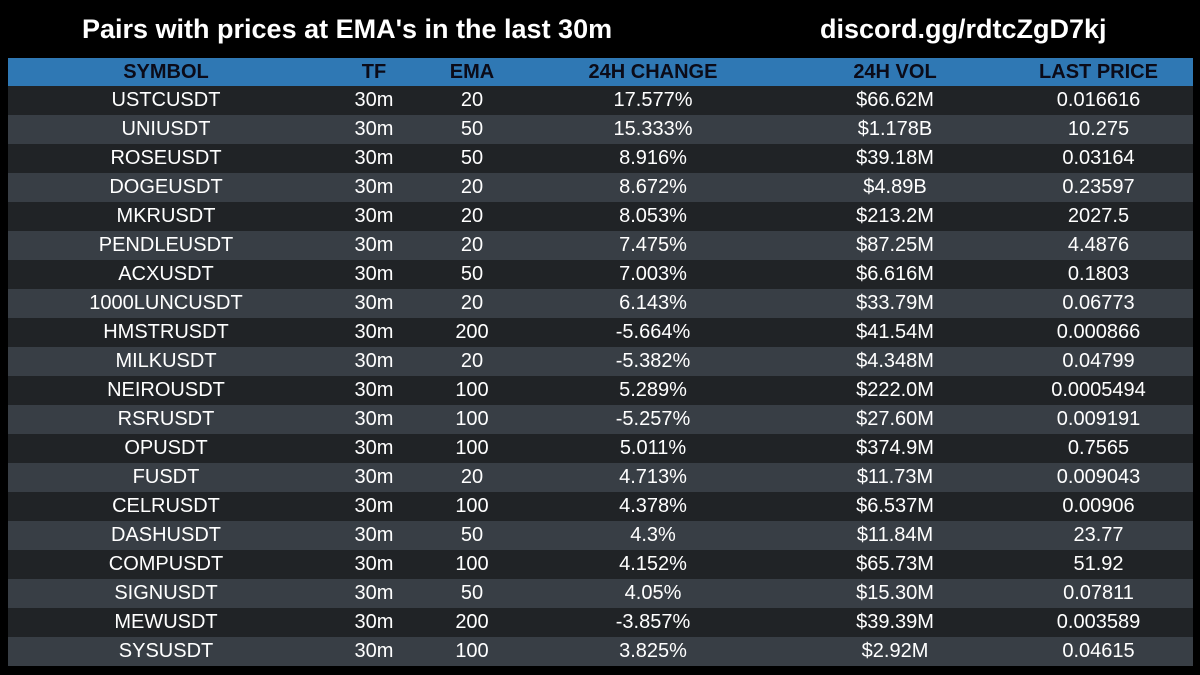 The width and height of the screenshot is (1200, 675). Describe the element at coordinates (600, 216) in the screenshot. I see `table-row: MKRUSDT 30m 20 8.053% $213.2M 2027.5` at that location.